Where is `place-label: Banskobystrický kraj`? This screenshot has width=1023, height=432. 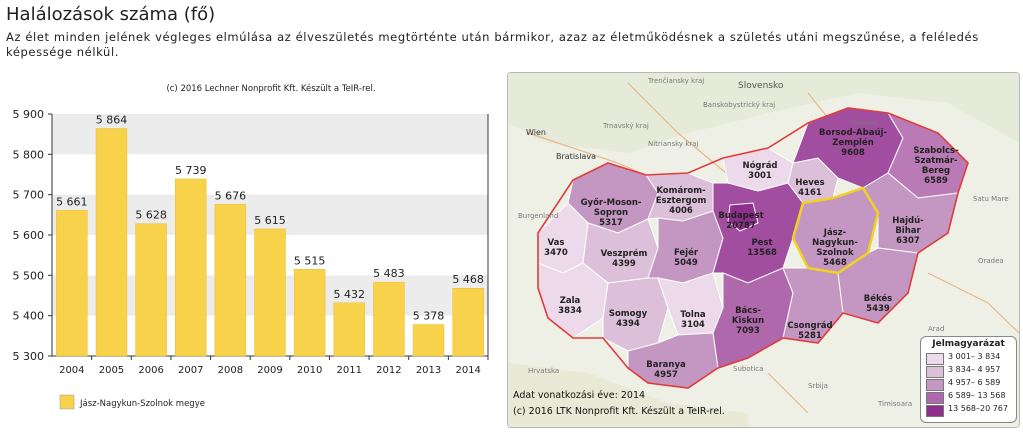
place-label: Banskobystrický kraj is located at coordinates (739, 105).